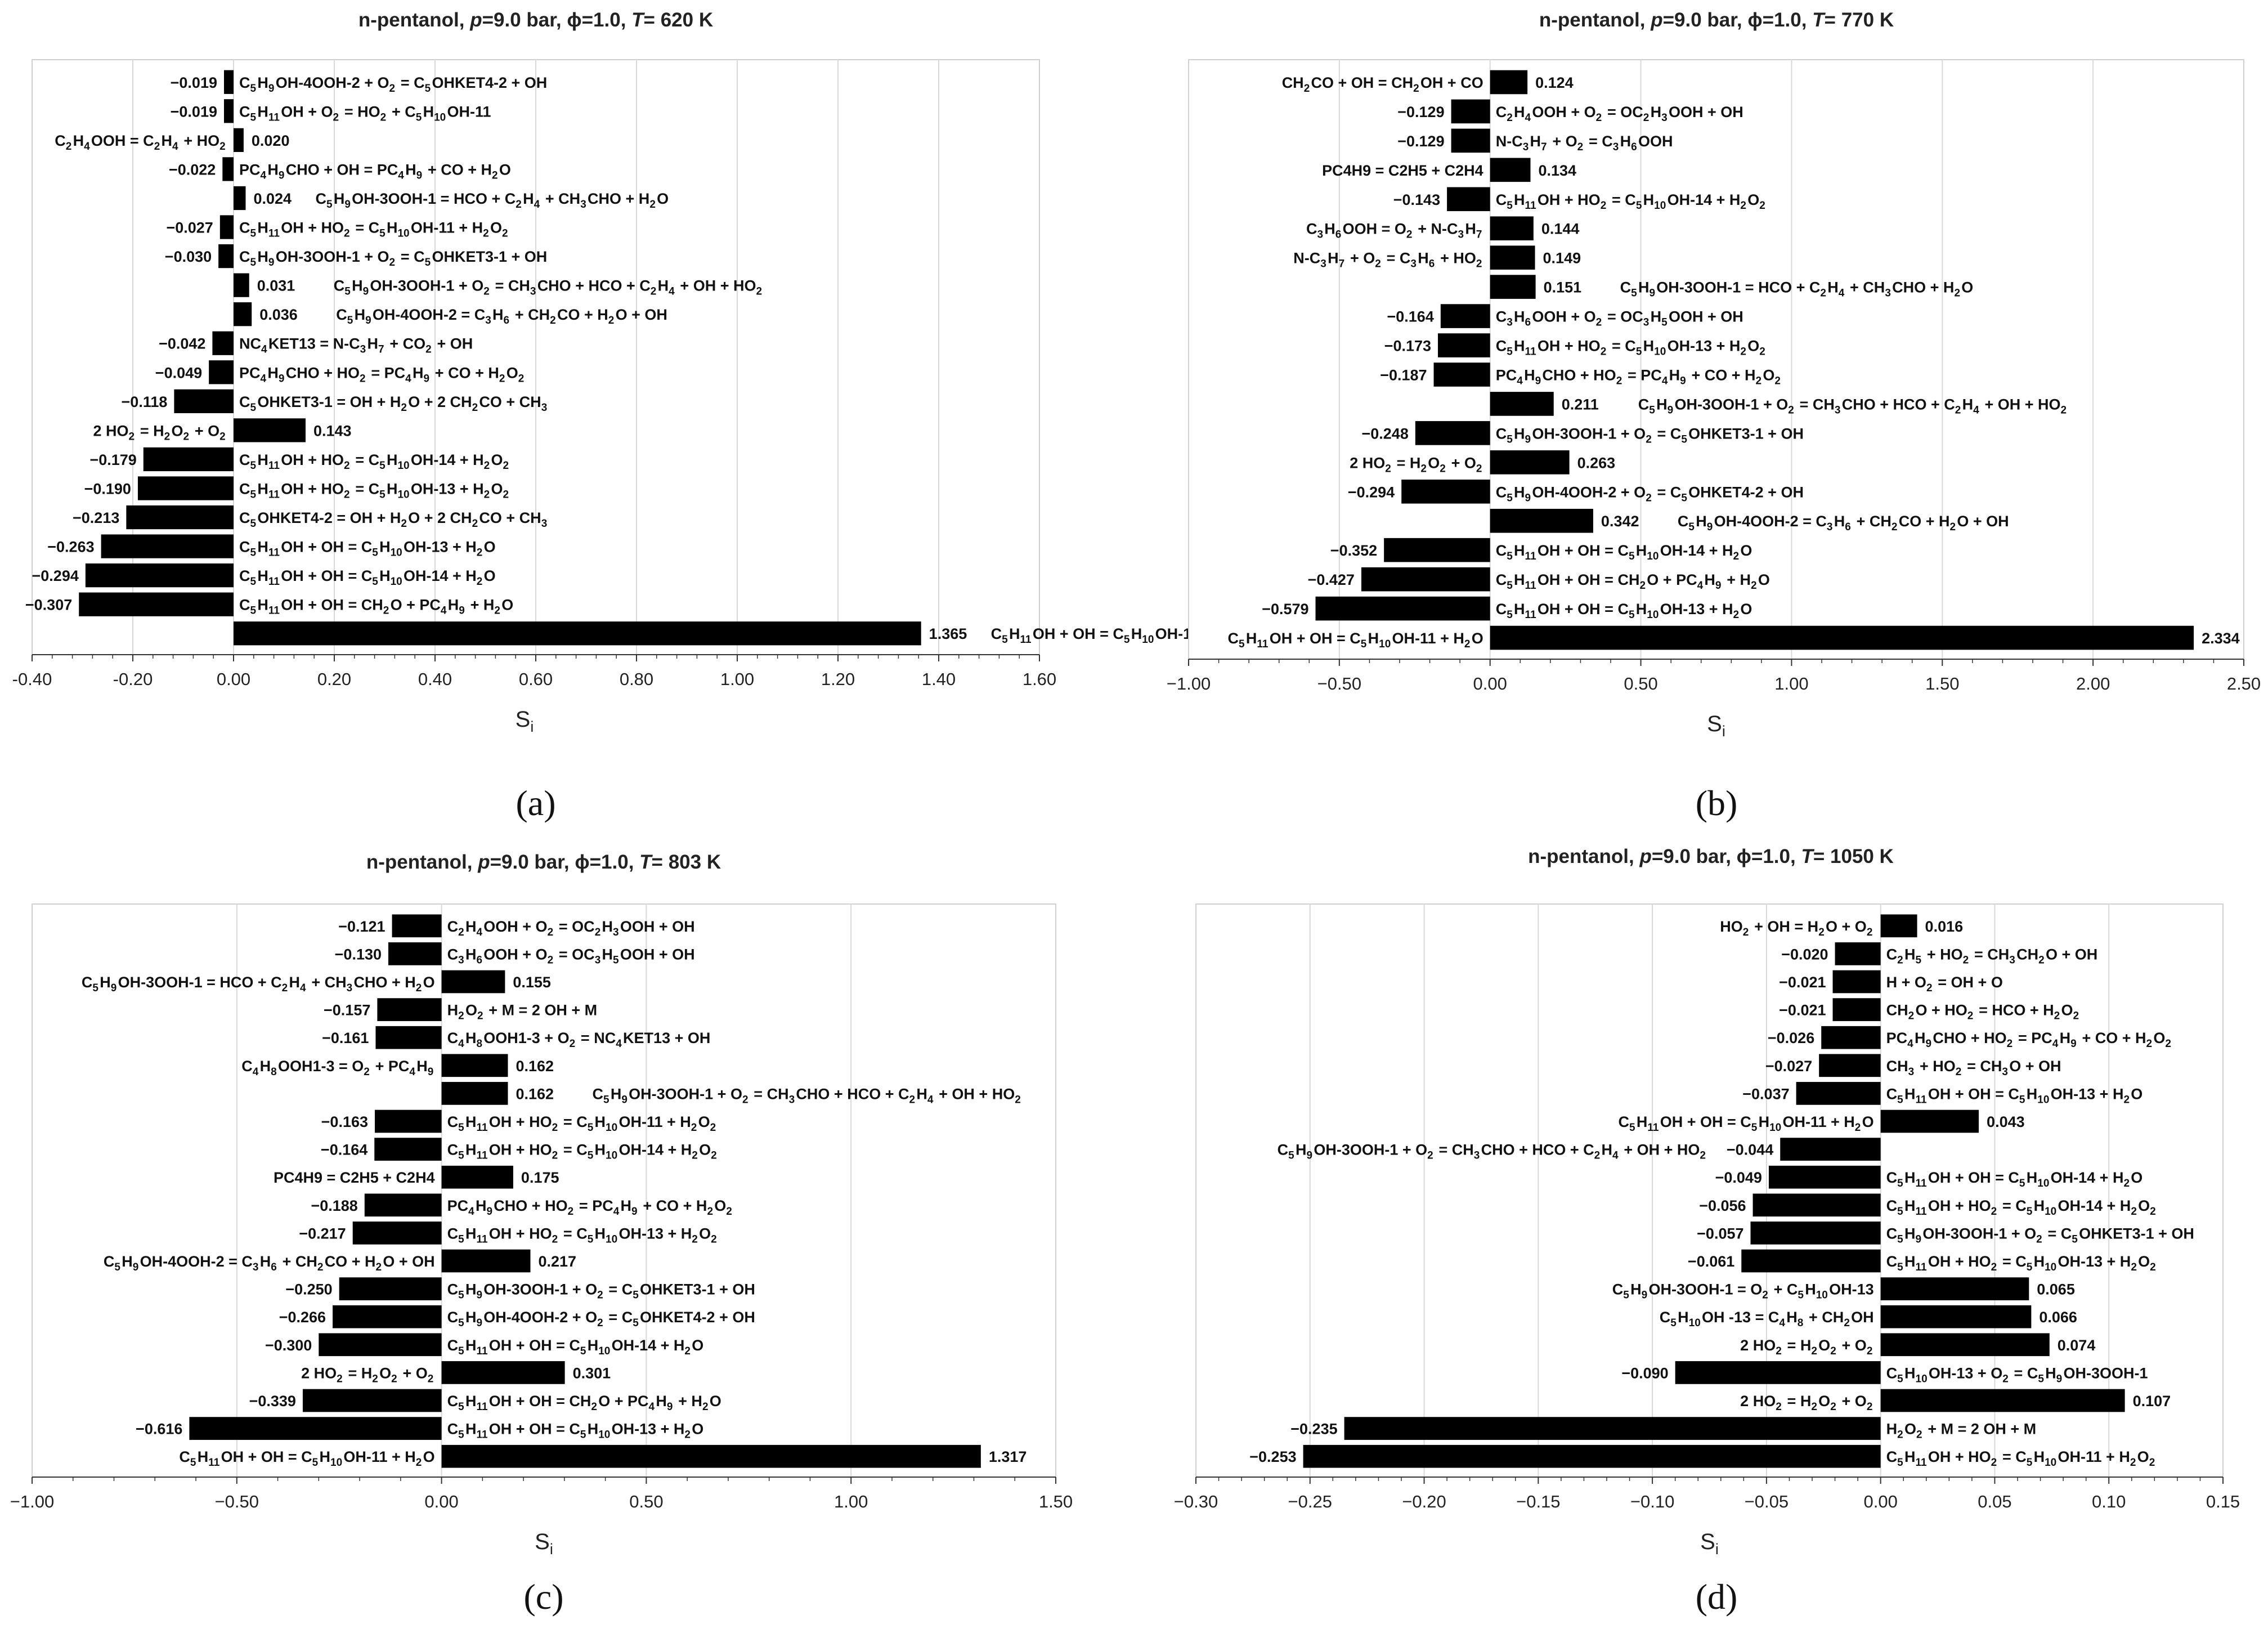 This screenshot has width=2268, height=1633. Describe the element at coordinates (540, 1177) in the screenshot. I see `bar-value-label: 0.175` at that location.